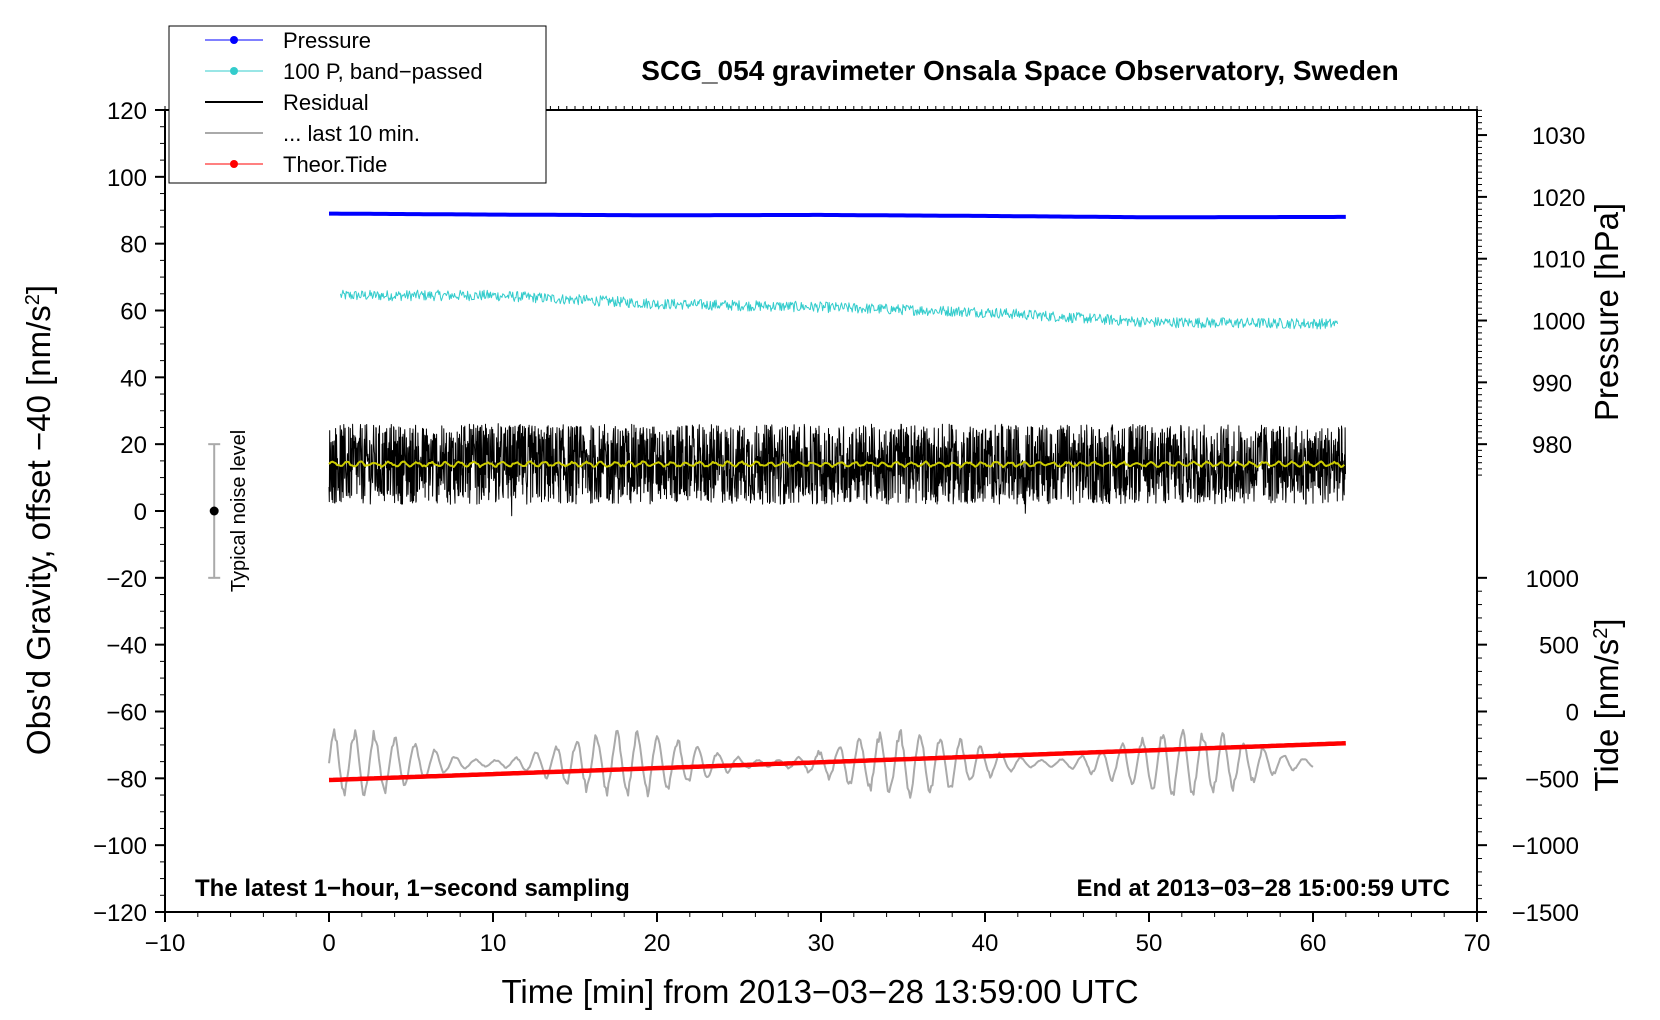 This screenshot has width=1660, height=1020. I want to click on annotation-bottom-right: End at 2013−03−28 15:00:59 UTC, so click(1263, 888).